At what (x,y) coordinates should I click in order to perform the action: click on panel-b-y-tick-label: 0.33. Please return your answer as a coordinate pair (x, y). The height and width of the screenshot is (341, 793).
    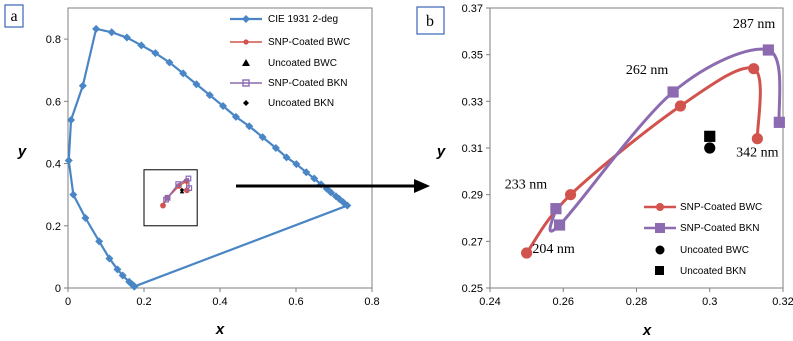
    Looking at the image, I should click on (472, 102).